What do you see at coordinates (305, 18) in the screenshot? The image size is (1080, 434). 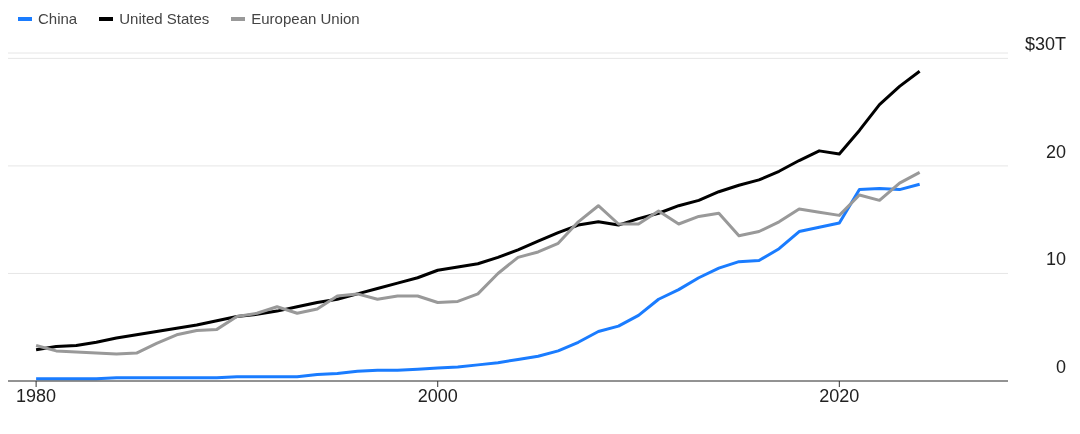 I see `legend-label: European Union` at bounding box center [305, 18].